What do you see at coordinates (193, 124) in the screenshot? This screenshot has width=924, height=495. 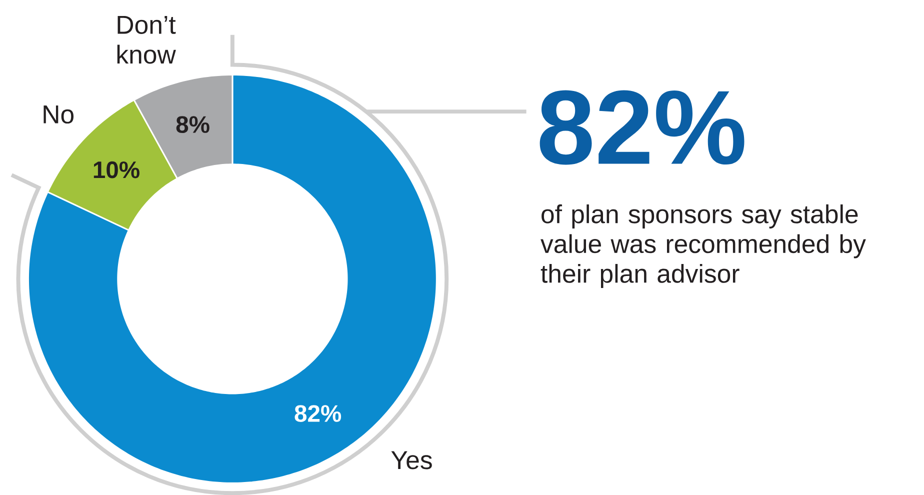 I see `data-label: 8%` at bounding box center [193, 124].